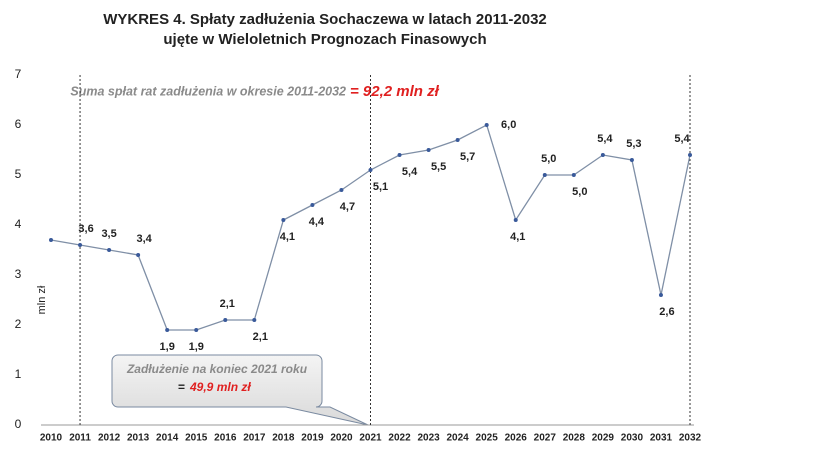 The width and height of the screenshot is (839, 454). What do you see at coordinates (690, 438) in the screenshot?
I see `x-tick-label: 2032` at bounding box center [690, 438].